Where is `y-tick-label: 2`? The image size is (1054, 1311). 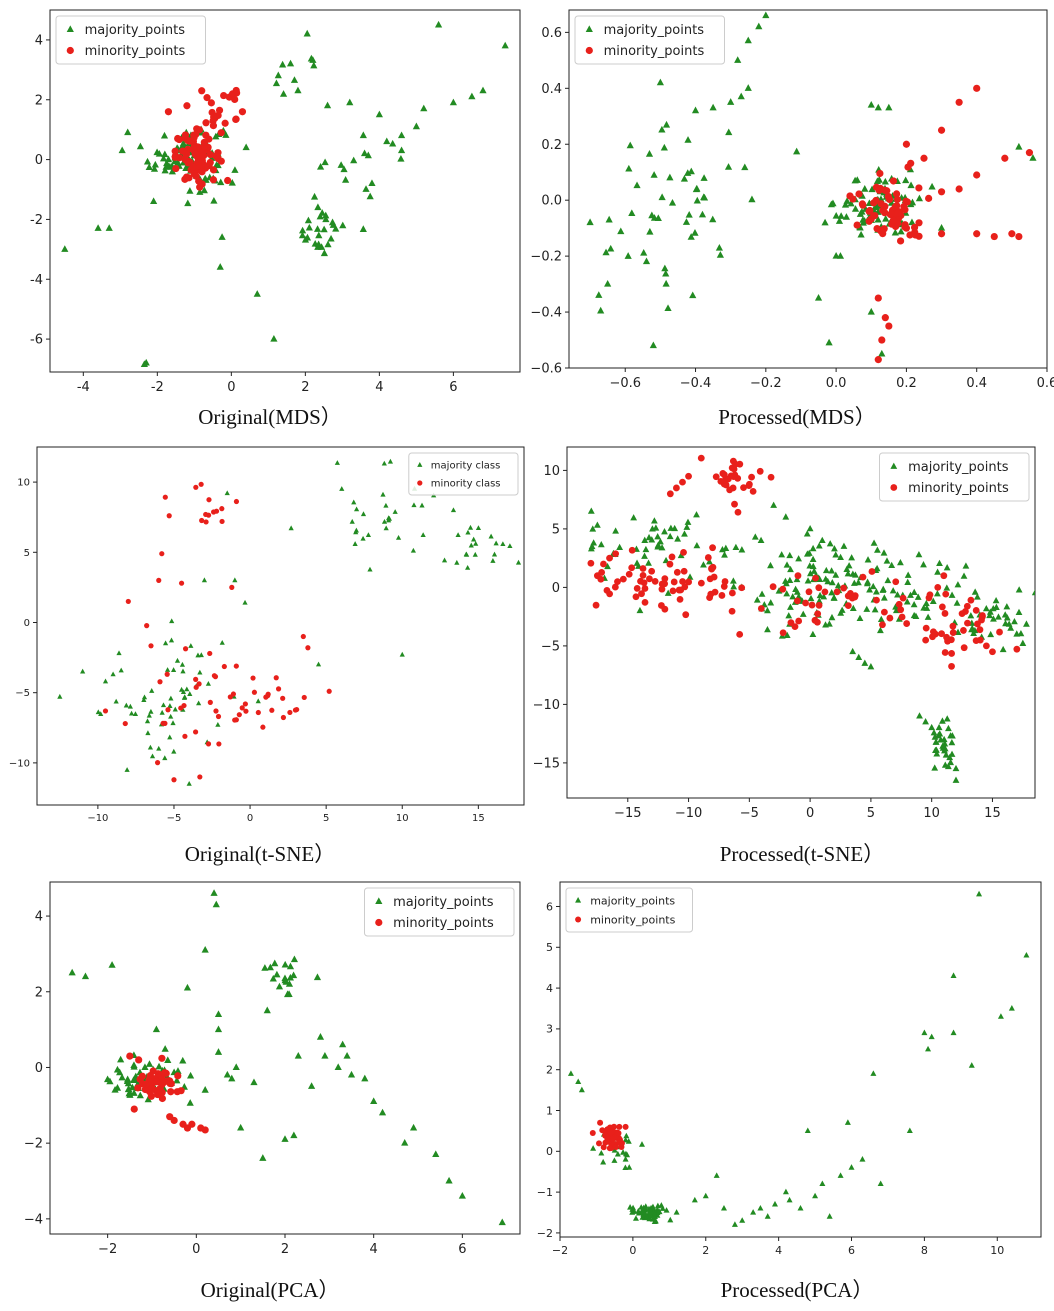 y-tick-label: 2 is located at coordinates (39, 100).